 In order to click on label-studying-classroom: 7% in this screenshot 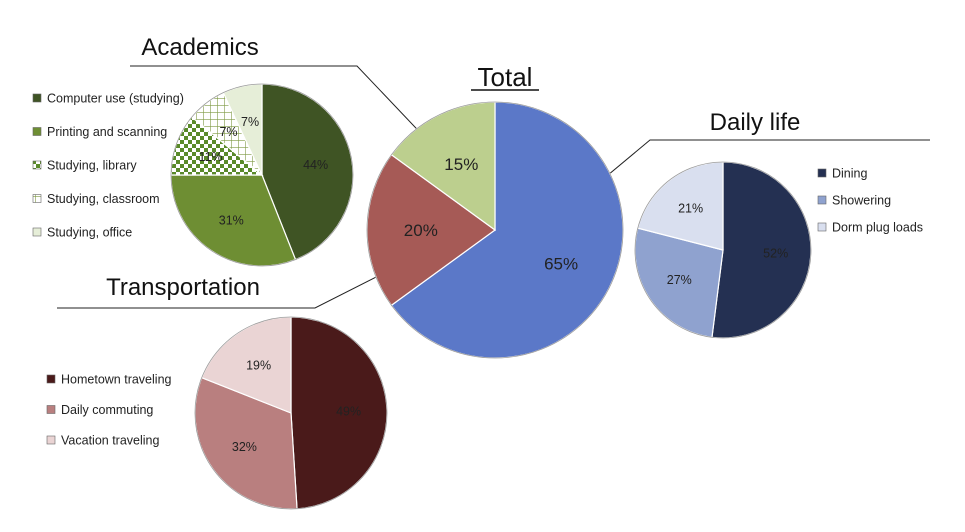, I will do `click(228, 132)`.